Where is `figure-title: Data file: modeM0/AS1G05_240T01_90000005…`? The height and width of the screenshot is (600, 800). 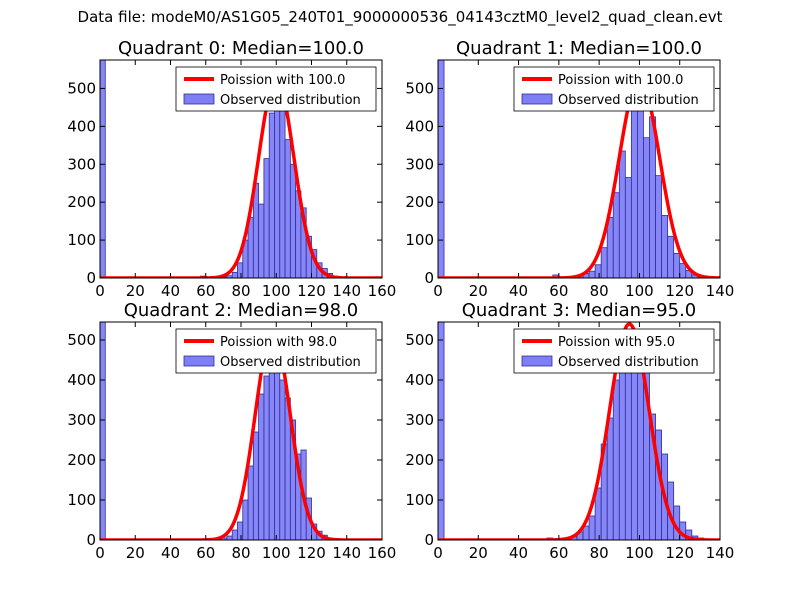
figure-title: Data file: modeM0/AS1G05_240T01_90000005… is located at coordinates (400, 17).